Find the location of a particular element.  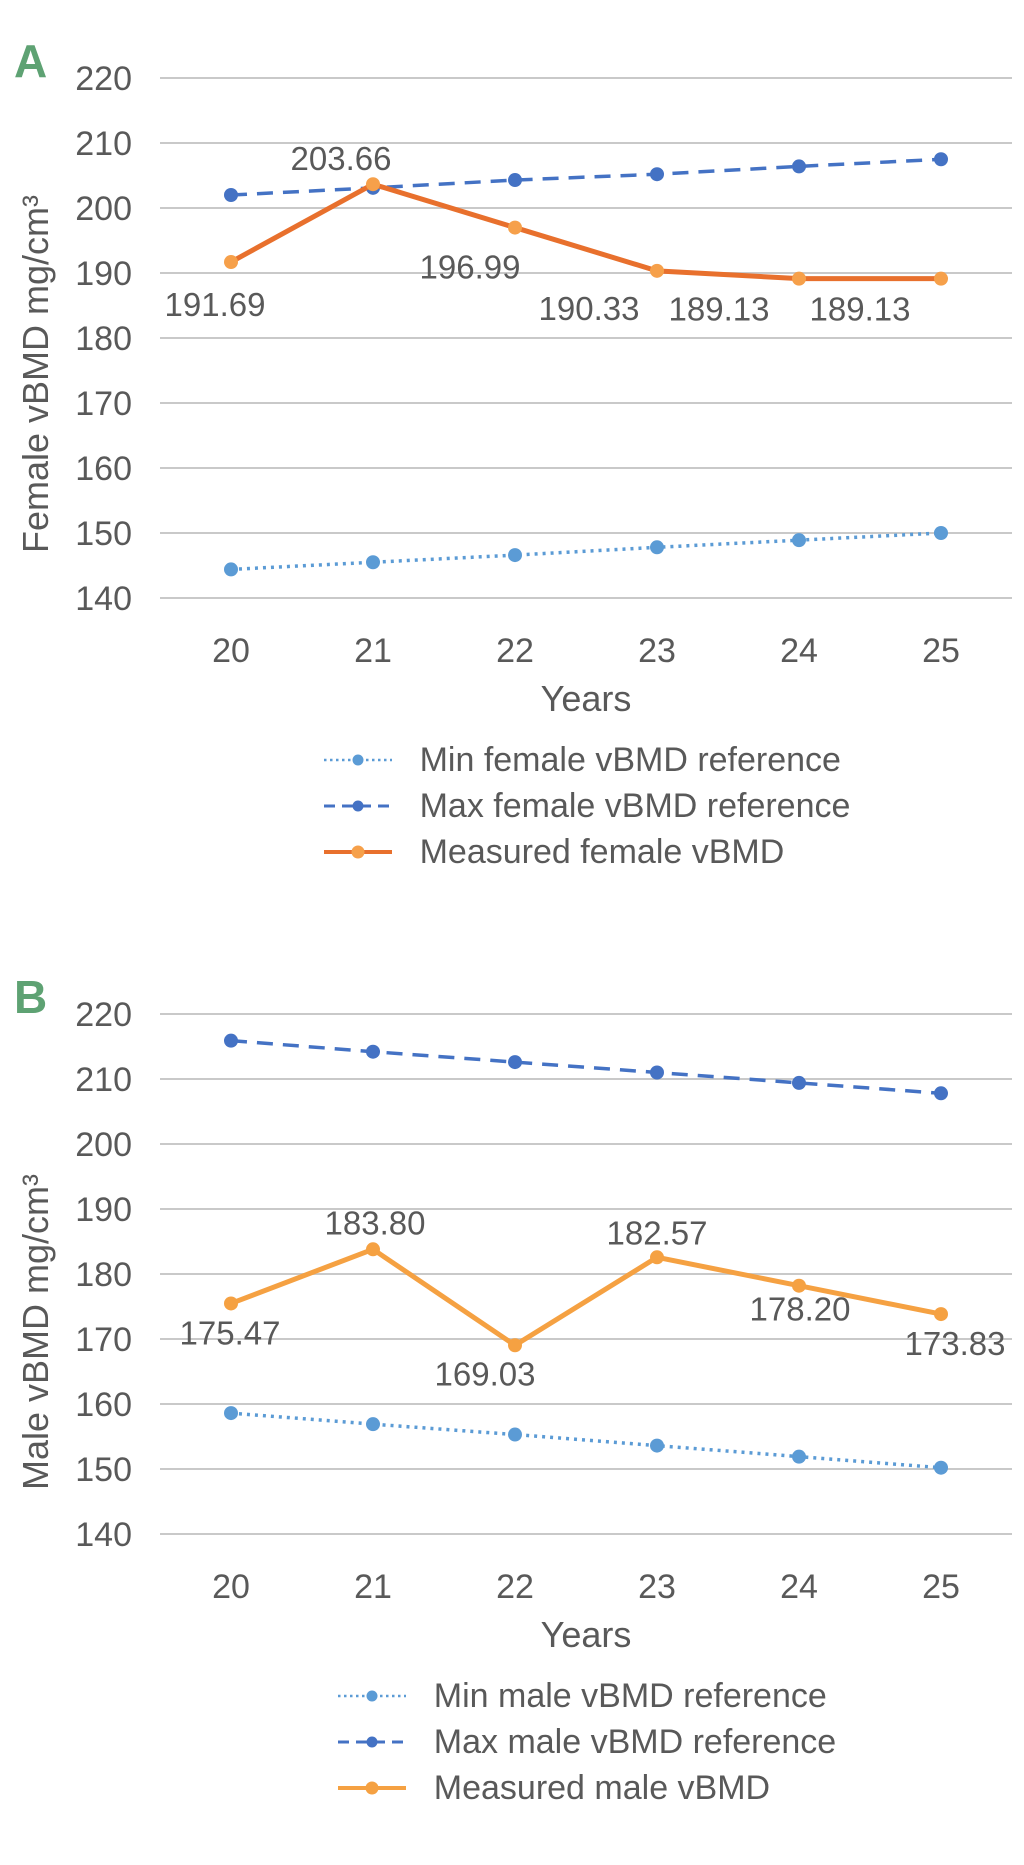

data-label: 175.47 is located at coordinates (230, 1332).